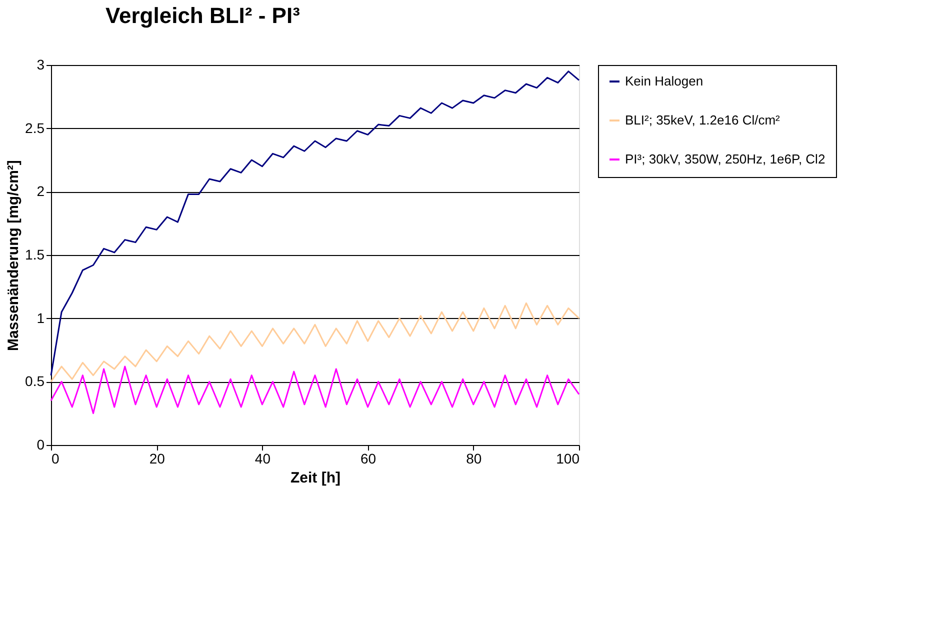  What do you see at coordinates (40, 444) in the screenshot?
I see `y-tick-label: 0` at bounding box center [40, 444].